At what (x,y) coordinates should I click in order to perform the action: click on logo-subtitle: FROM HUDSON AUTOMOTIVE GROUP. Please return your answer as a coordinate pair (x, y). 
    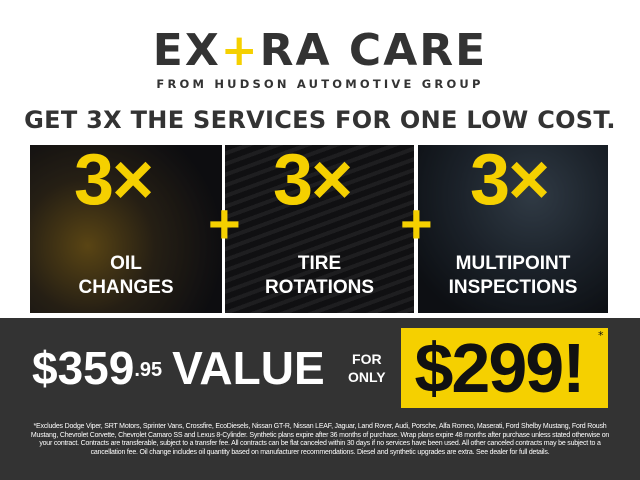
    Looking at the image, I should click on (320, 84).